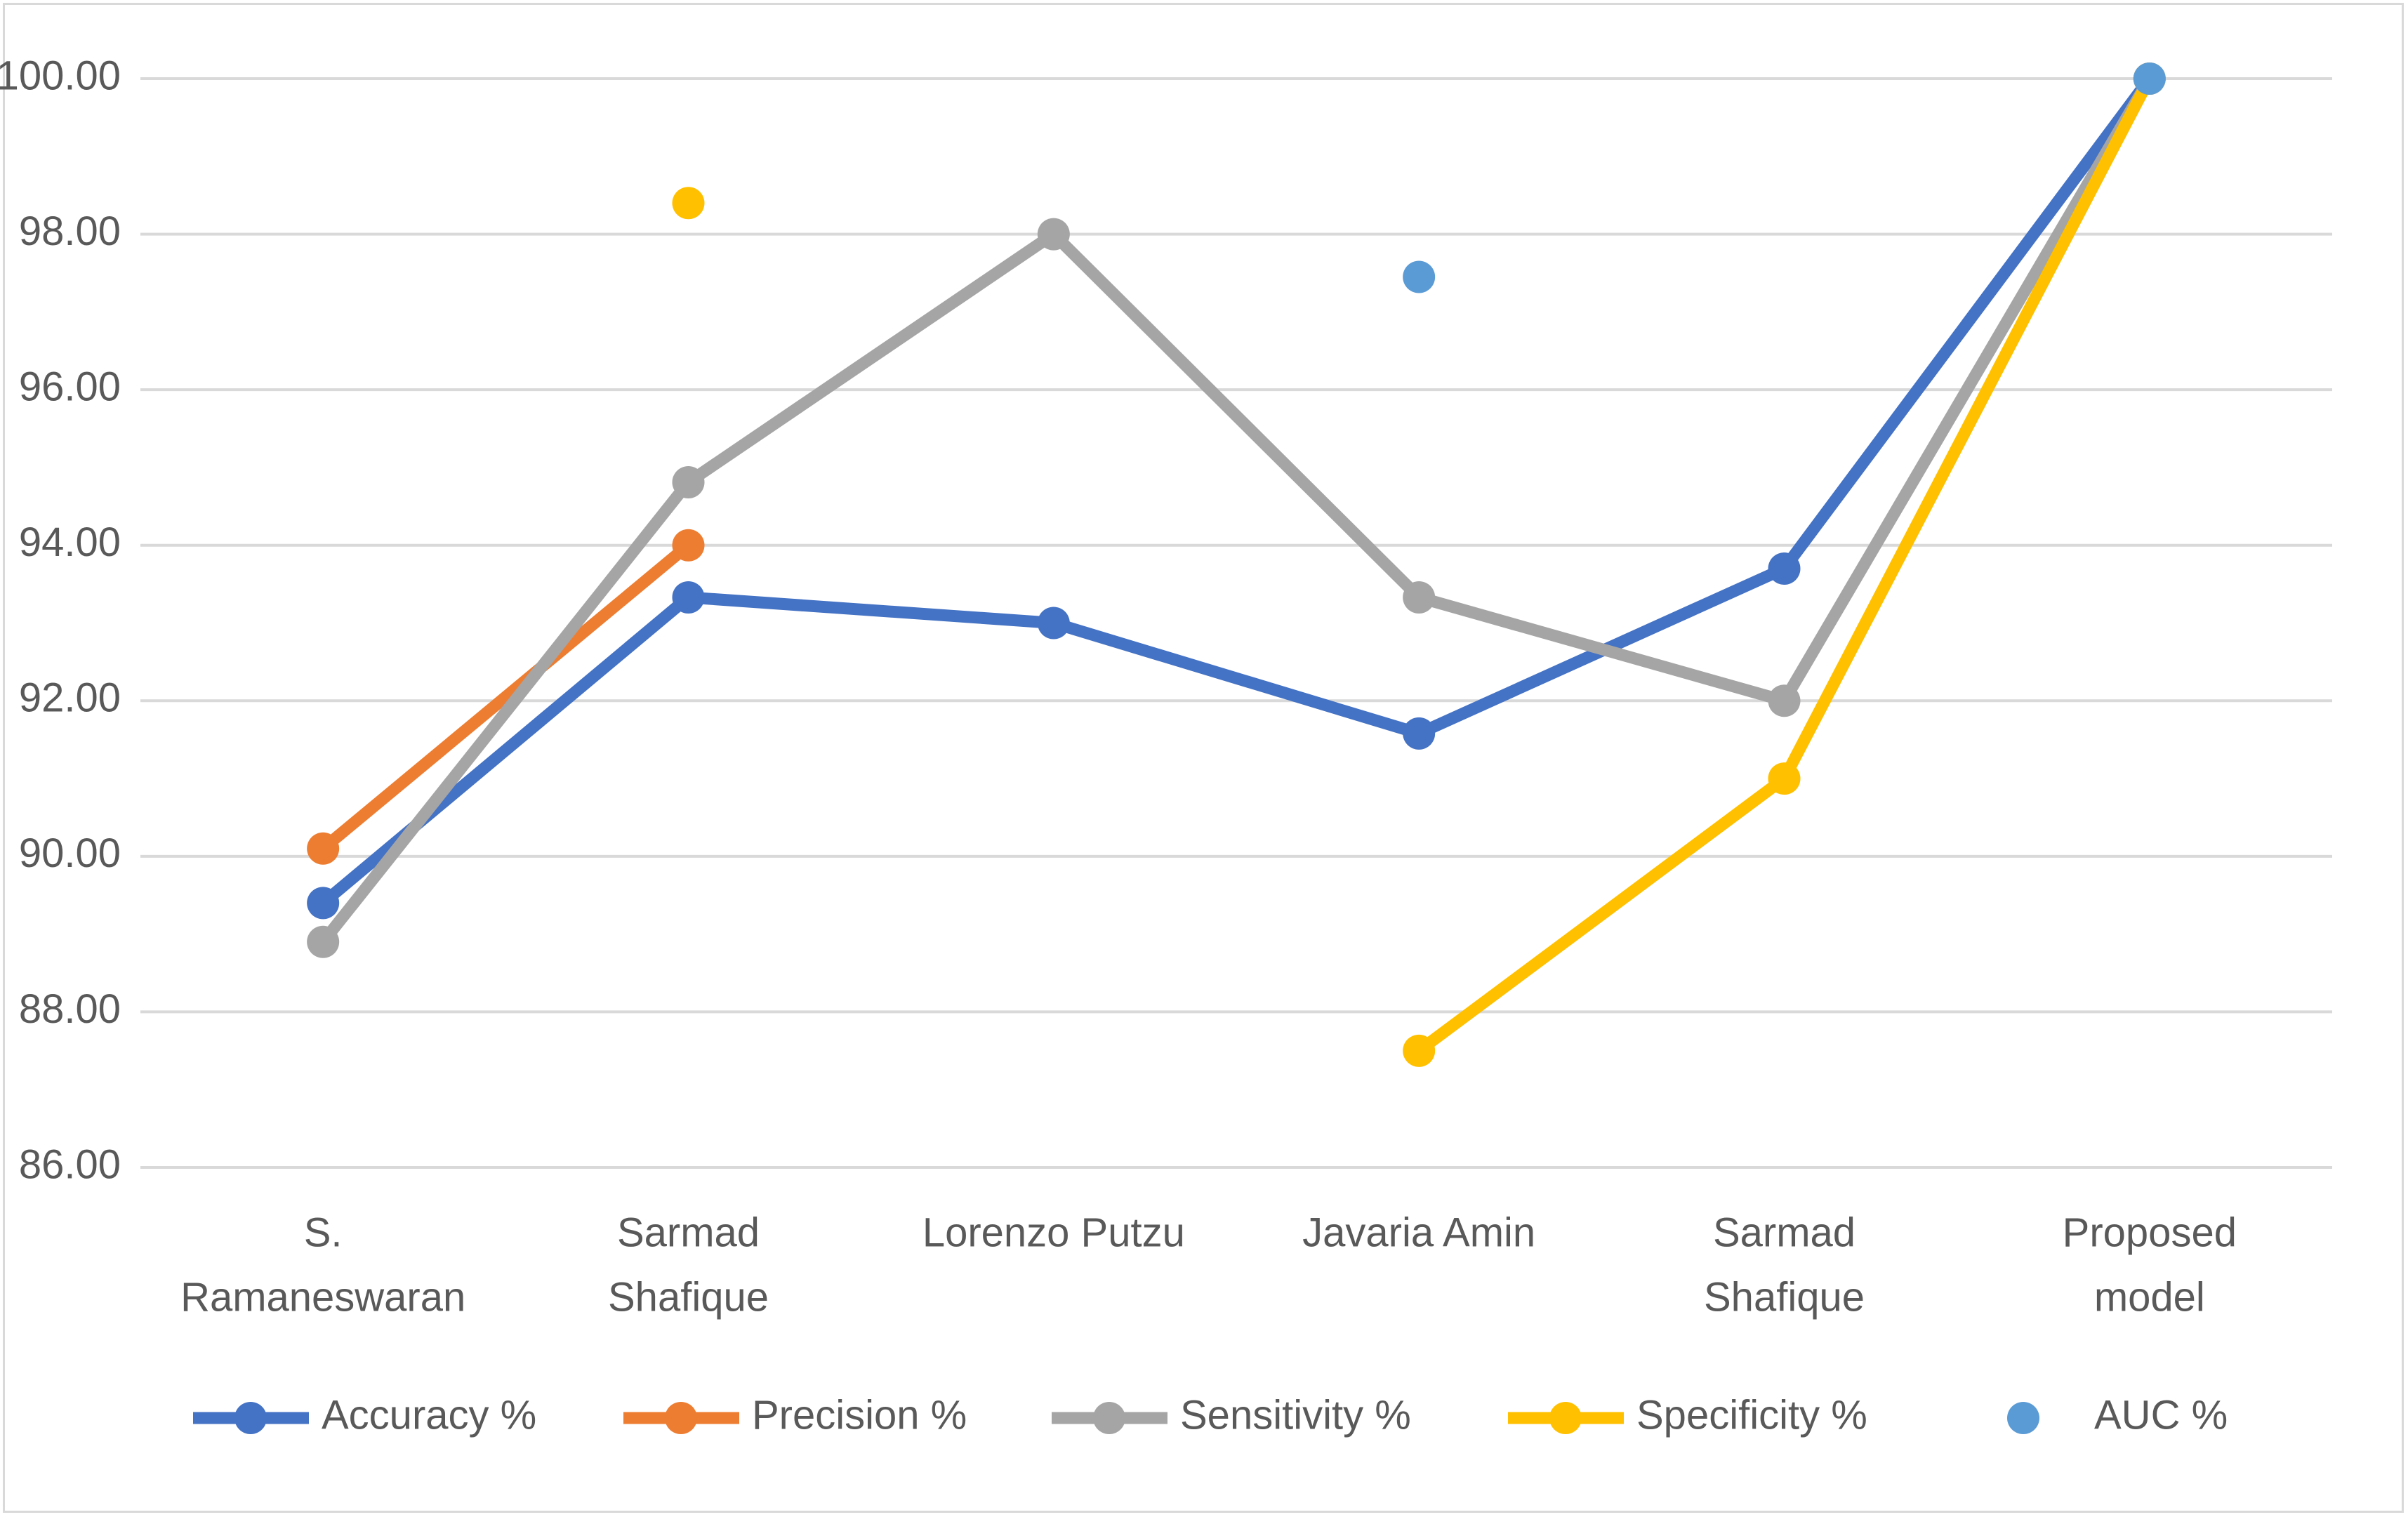  What do you see at coordinates (2161, 1415) in the screenshot?
I see `legend-label: AUC %` at bounding box center [2161, 1415].